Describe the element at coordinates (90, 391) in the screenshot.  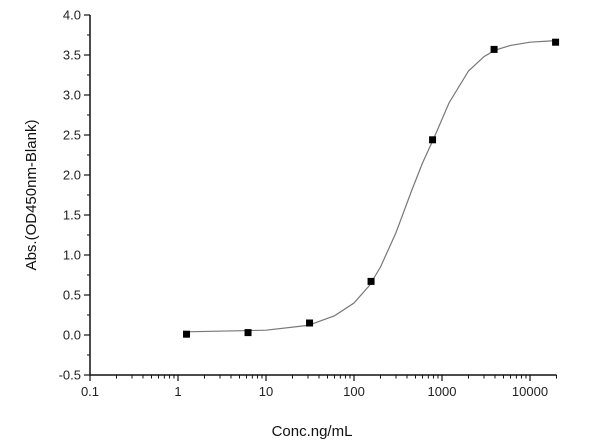
I see `x-tick-label: 0.1` at that location.